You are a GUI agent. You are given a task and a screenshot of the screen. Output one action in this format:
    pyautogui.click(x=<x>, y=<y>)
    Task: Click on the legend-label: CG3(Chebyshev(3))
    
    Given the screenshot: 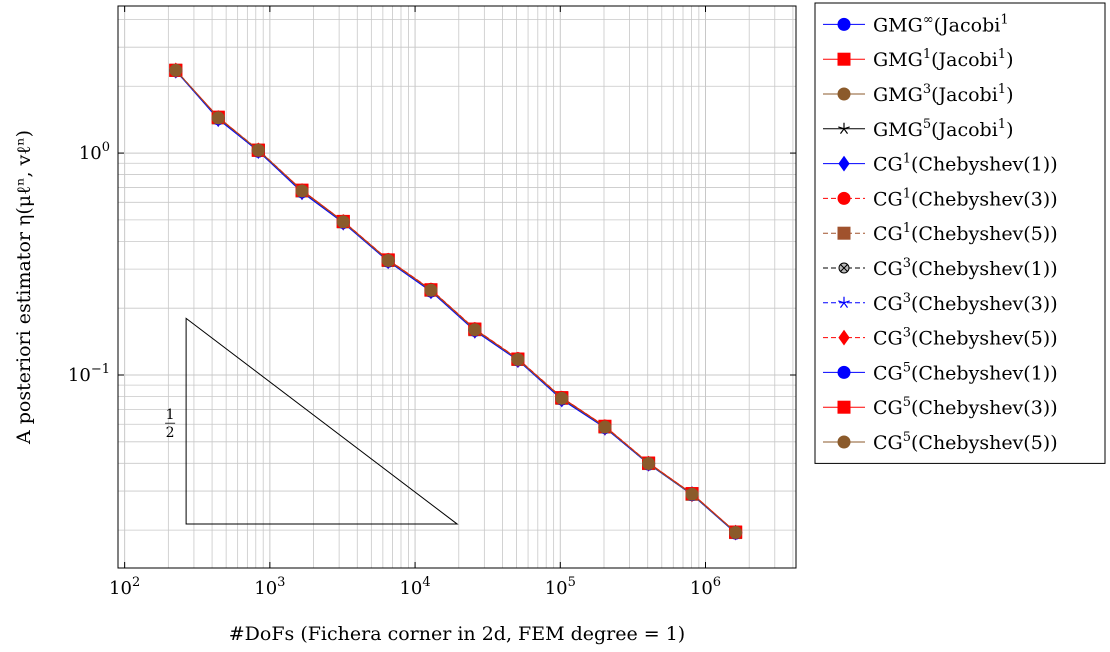 What is the action you would take?
    pyautogui.click(x=965, y=303)
    